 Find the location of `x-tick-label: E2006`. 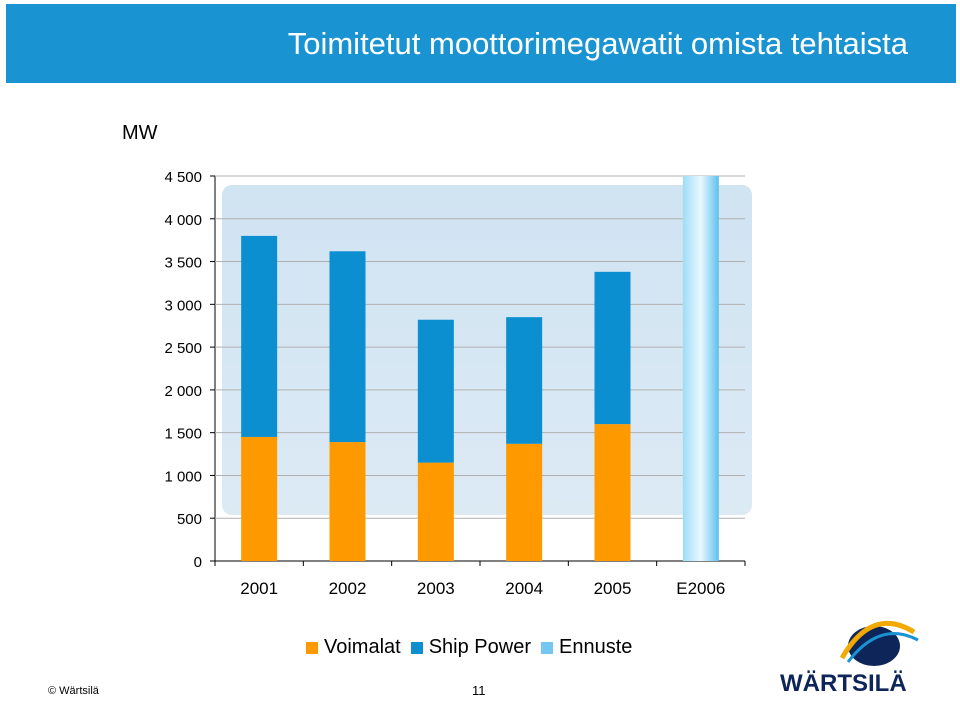

x-tick-label: E2006 is located at coordinates (700, 588).